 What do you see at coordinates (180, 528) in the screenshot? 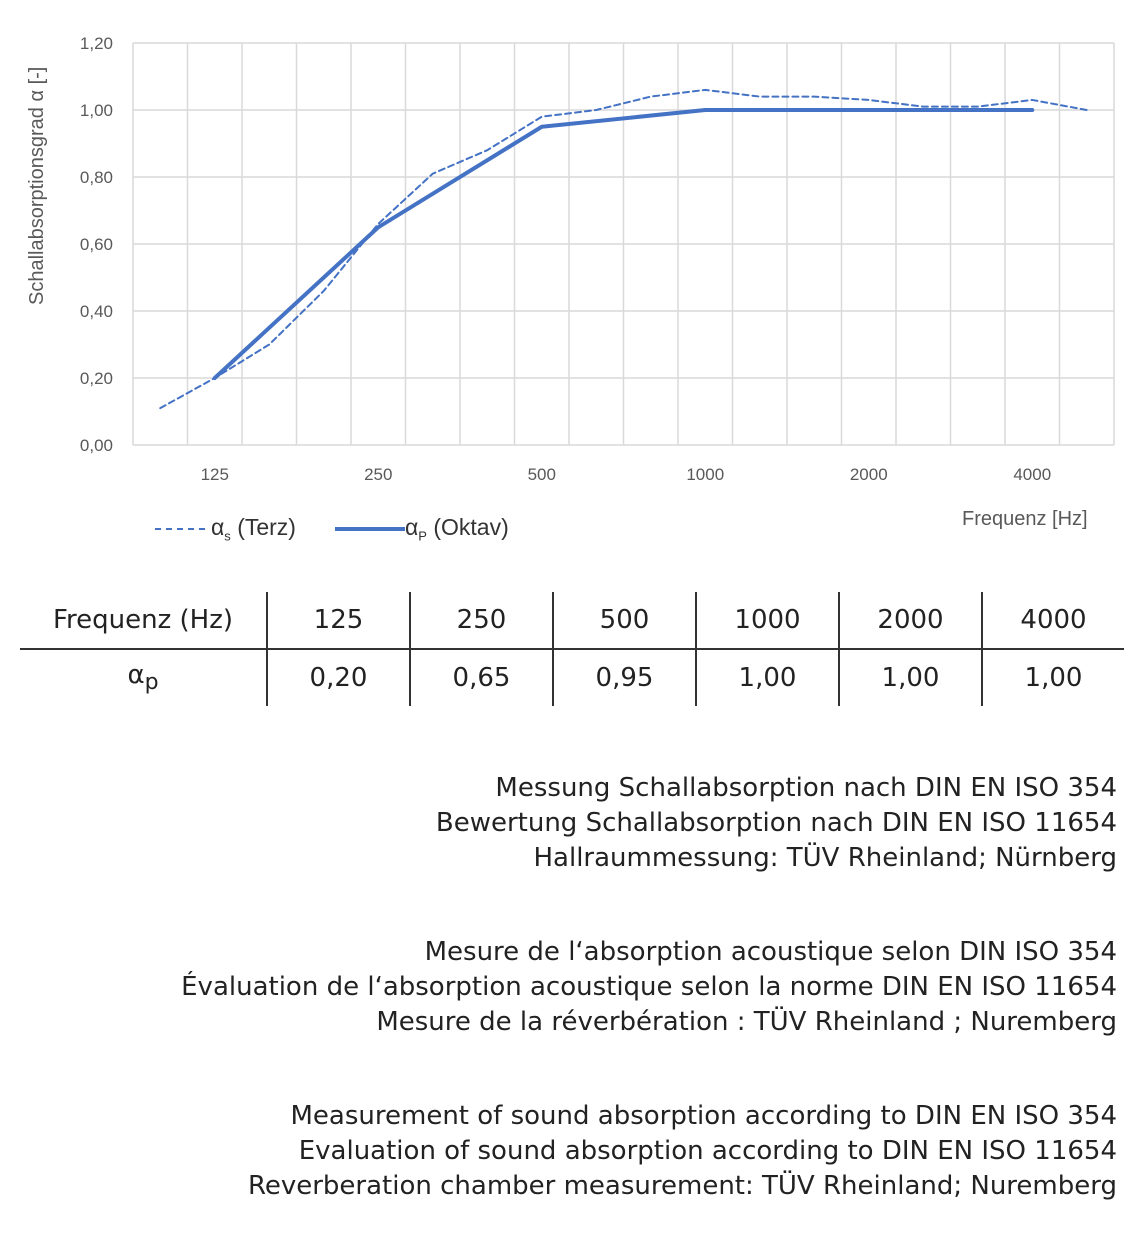
I see `dashed-line-swatch` at bounding box center [180, 528].